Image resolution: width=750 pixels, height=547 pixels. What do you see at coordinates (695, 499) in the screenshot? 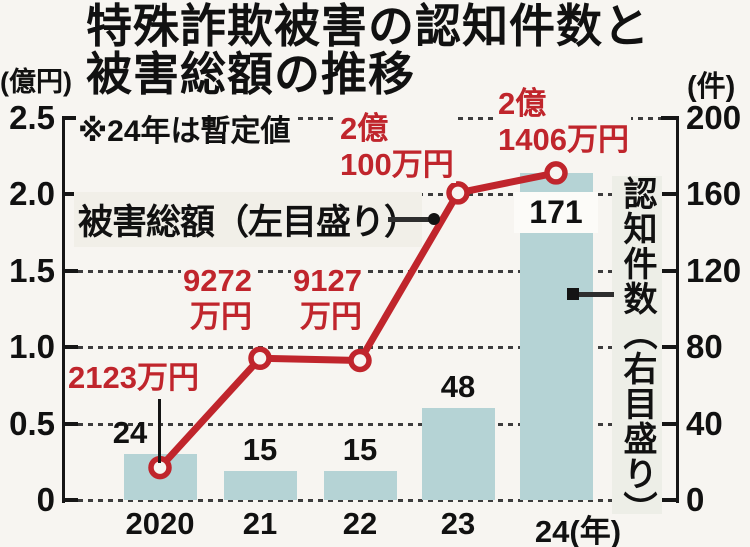
I see `right-axis-tick-label: 0` at bounding box center [695, 499].